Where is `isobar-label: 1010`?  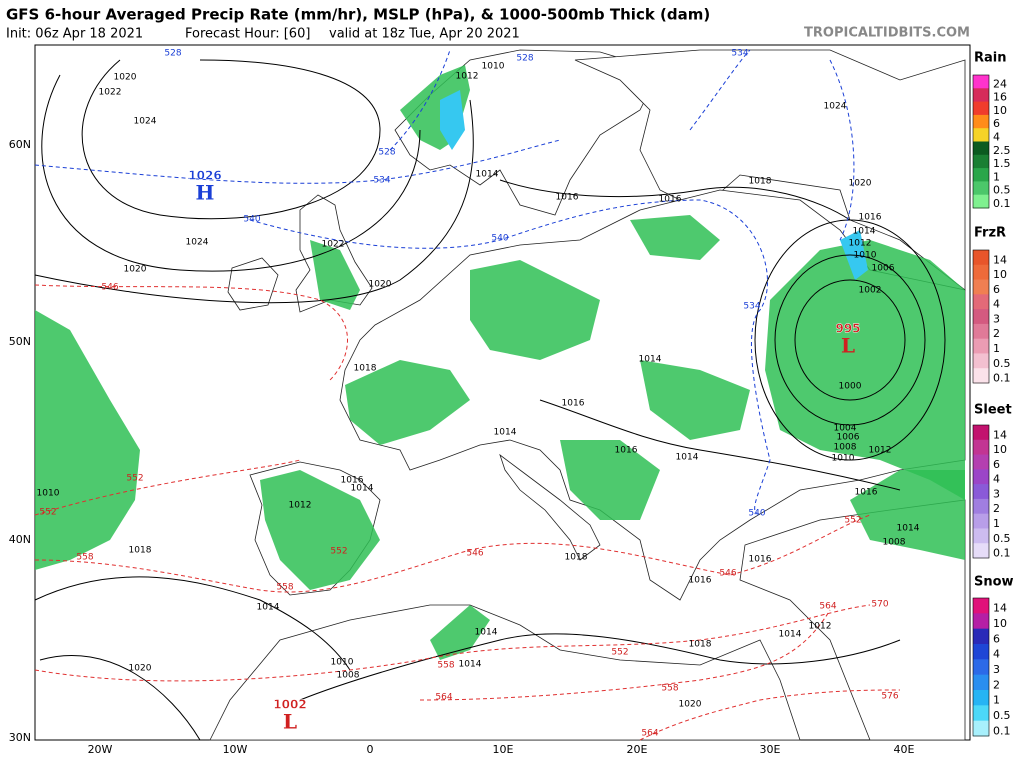
isobar-label: 1010 is located at coordinates (865, 256).